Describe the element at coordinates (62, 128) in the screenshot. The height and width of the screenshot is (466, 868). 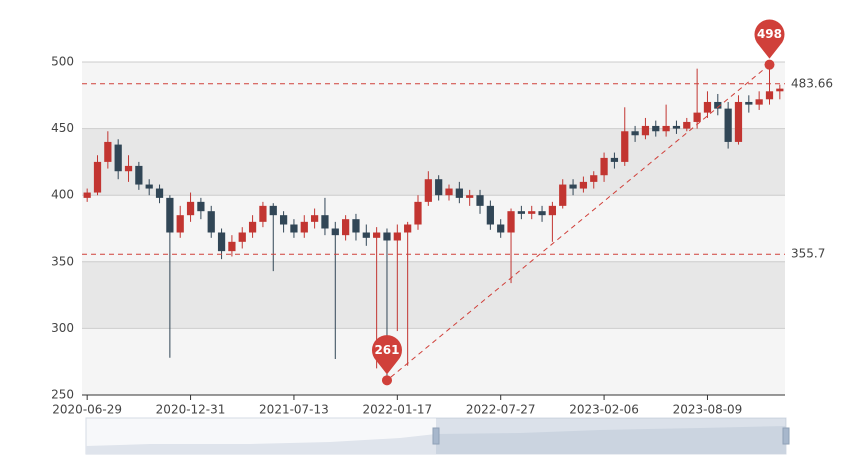
I see `y-tick-label: 450` at that location.